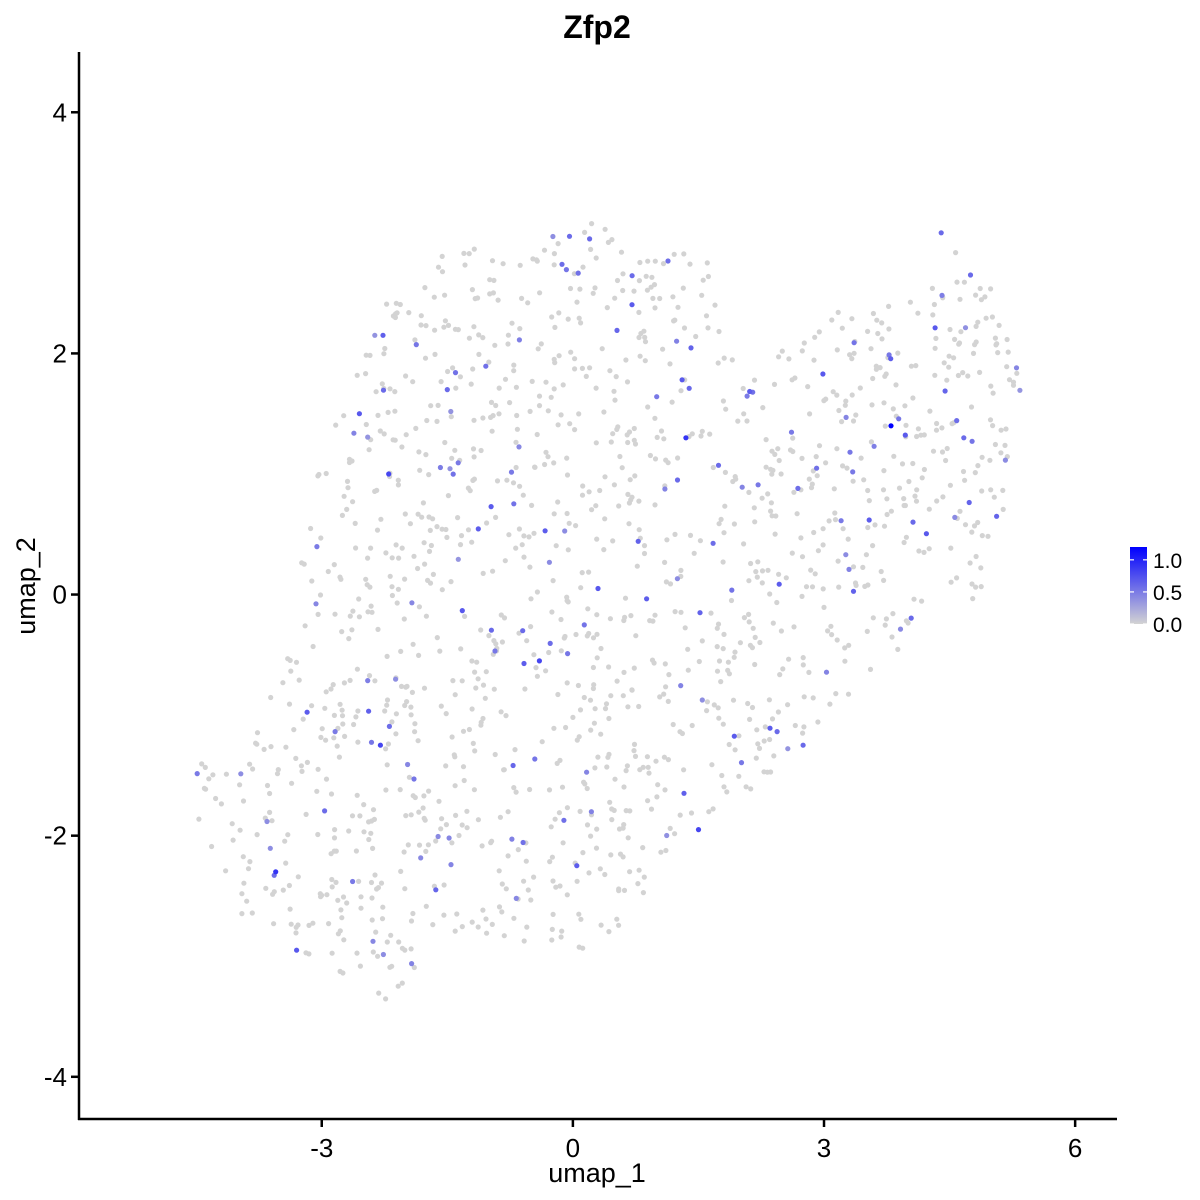 This screenshot has height=1200, width=1200. I want to click on legend-colorbar, so click(1138, 585).